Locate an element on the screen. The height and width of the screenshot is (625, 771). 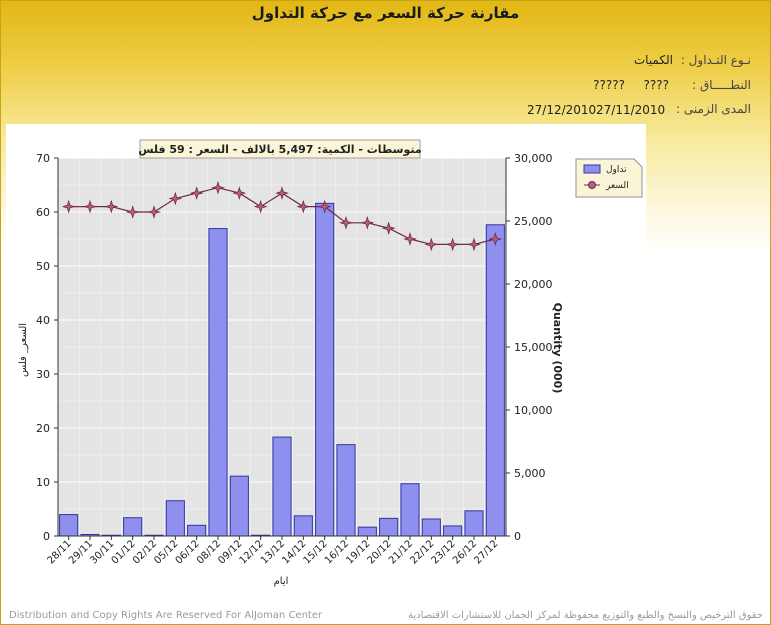
x-tick-label: 27/12 is located at coordinates (486, 552).